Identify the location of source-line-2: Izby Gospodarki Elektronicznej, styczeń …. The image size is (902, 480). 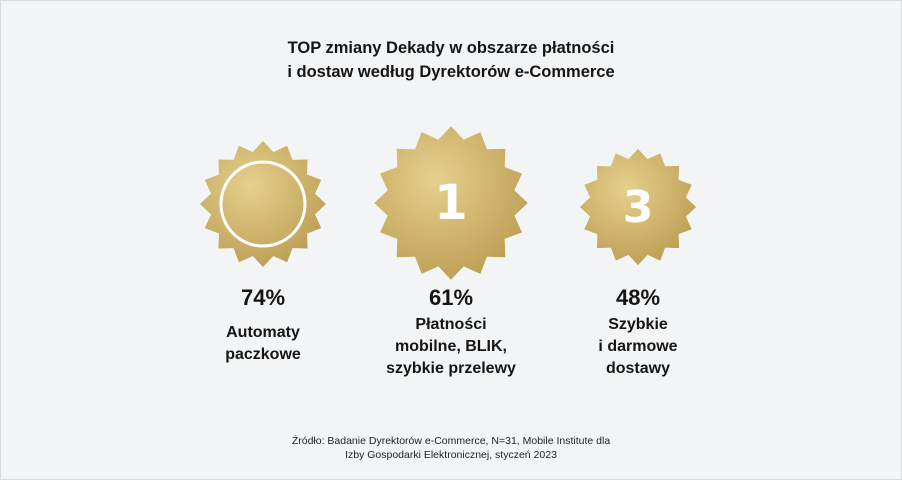
(451, 455).